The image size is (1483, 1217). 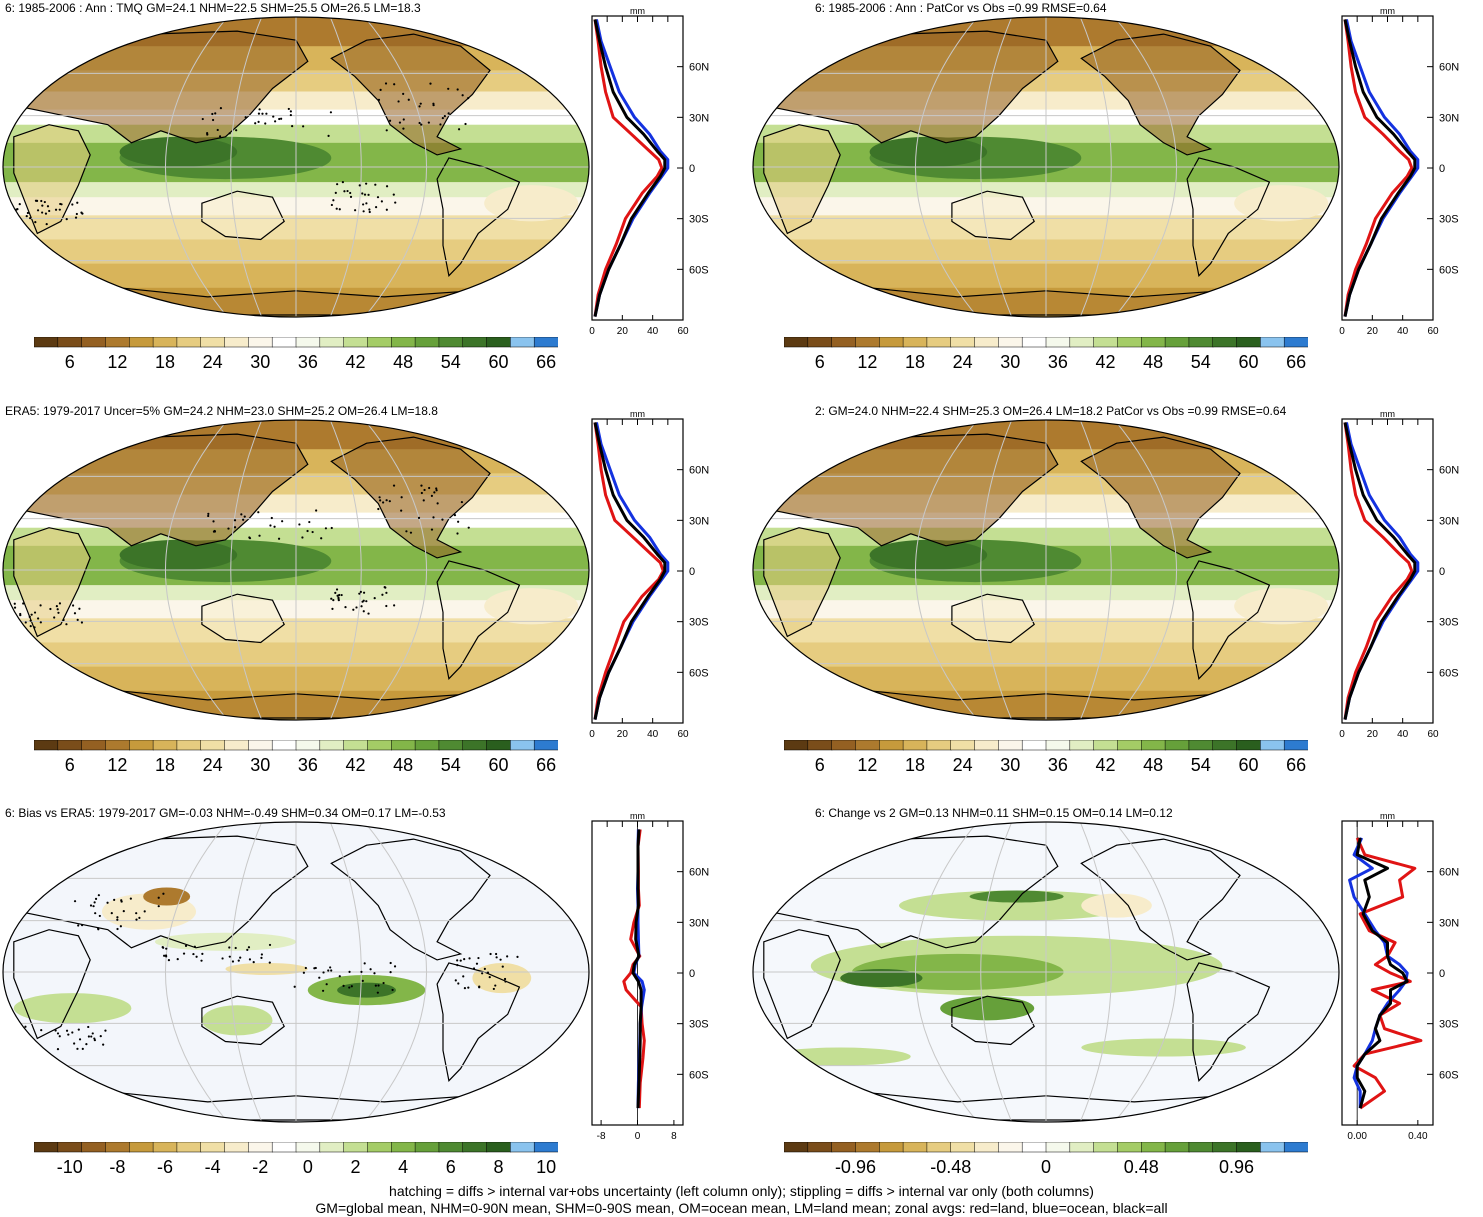 I want to click on colorbar-tick-label: 0, so click(x=1046, y=1167).